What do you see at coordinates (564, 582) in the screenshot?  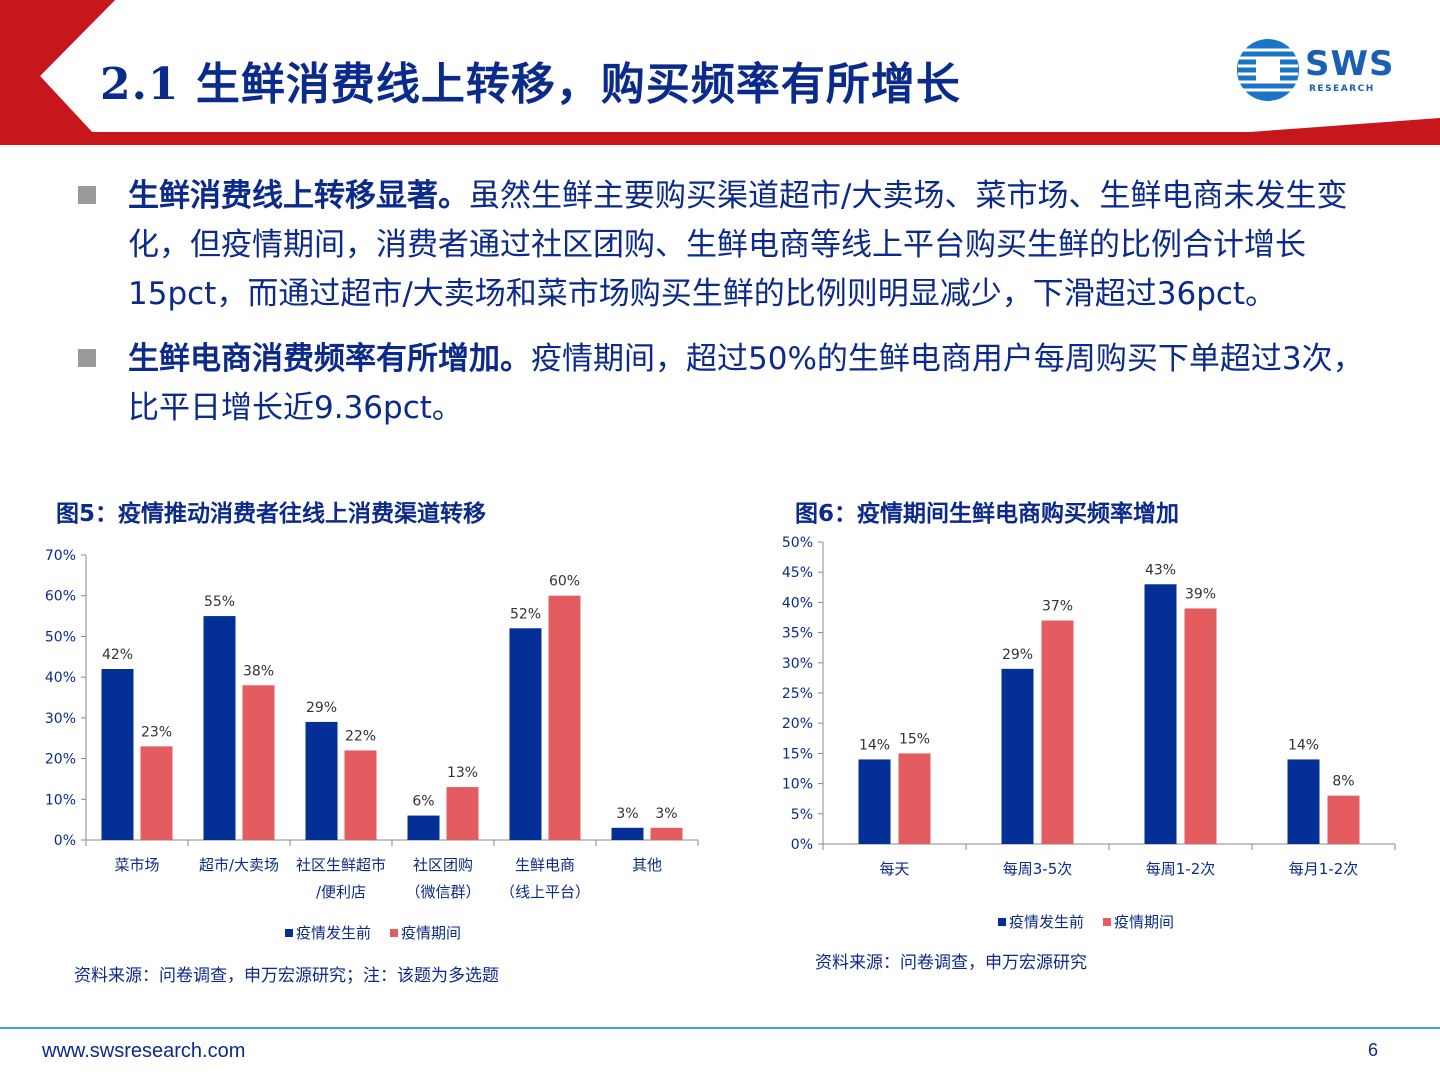 I see `data-label: 60%` at bounding box center [564, 582].